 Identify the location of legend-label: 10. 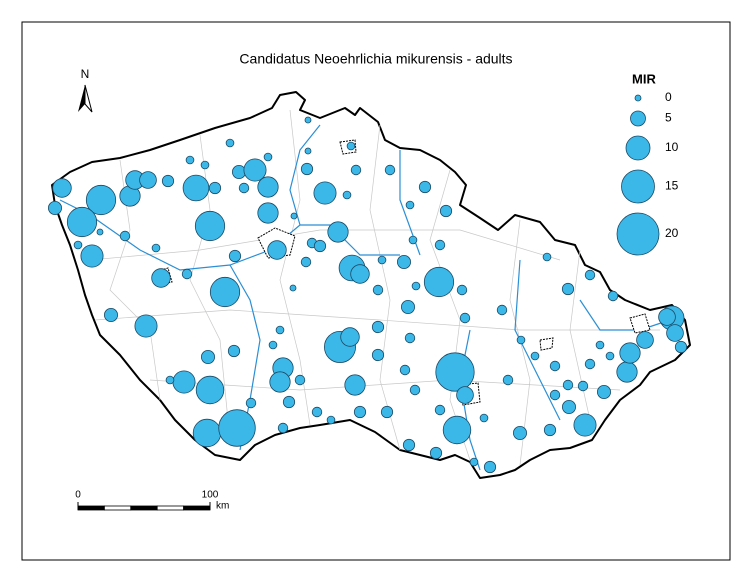
(672, 147).